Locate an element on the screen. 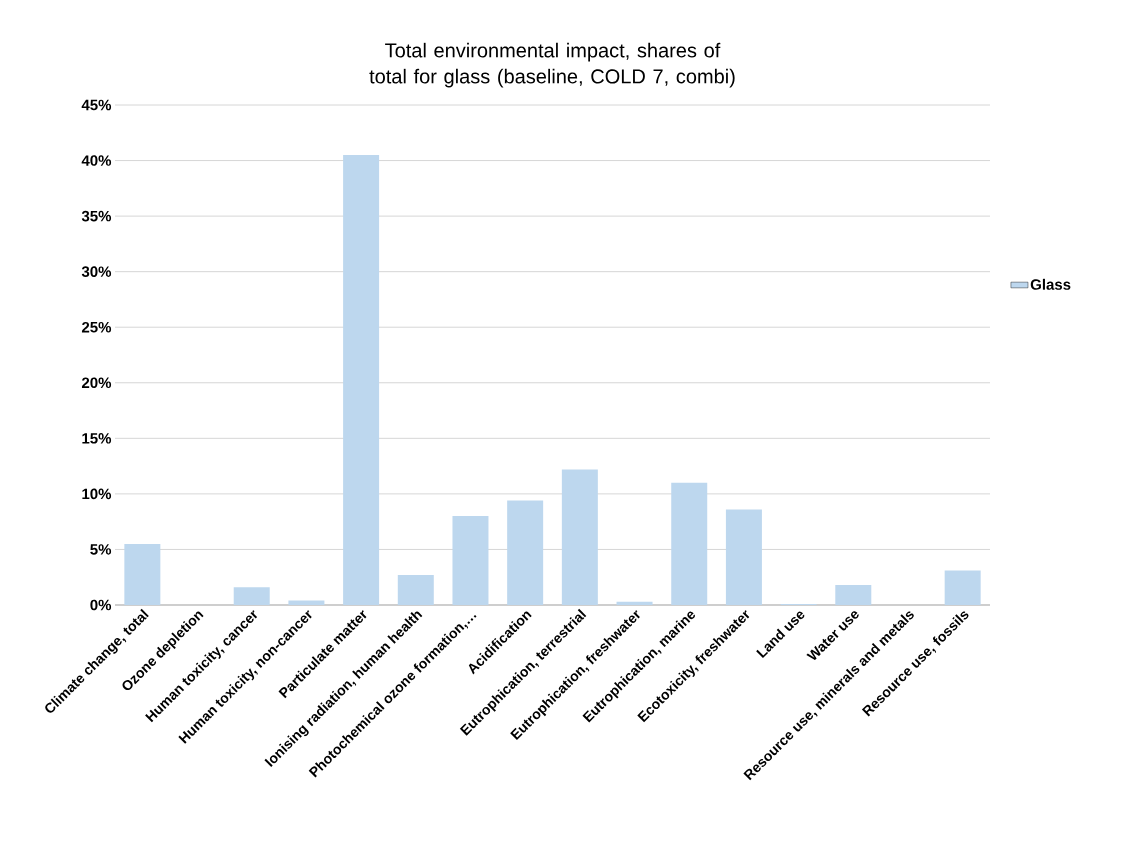 This screenshot has height=865, width=1140. y-tick-label: 40% is located at coordinates (96, 160).